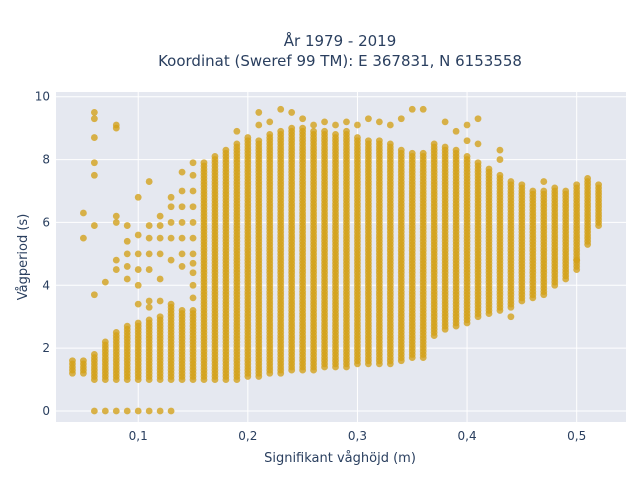  Describe the element at coordinates (138, 436) in the screenshot. I see `x-tick-label: 0,1` at that location.